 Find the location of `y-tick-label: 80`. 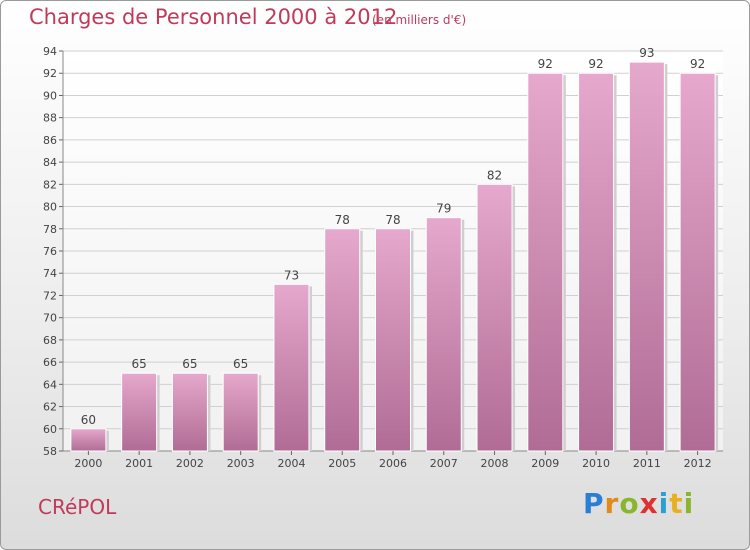

y-tick-label: 80 is located at coordinates (50, 207).